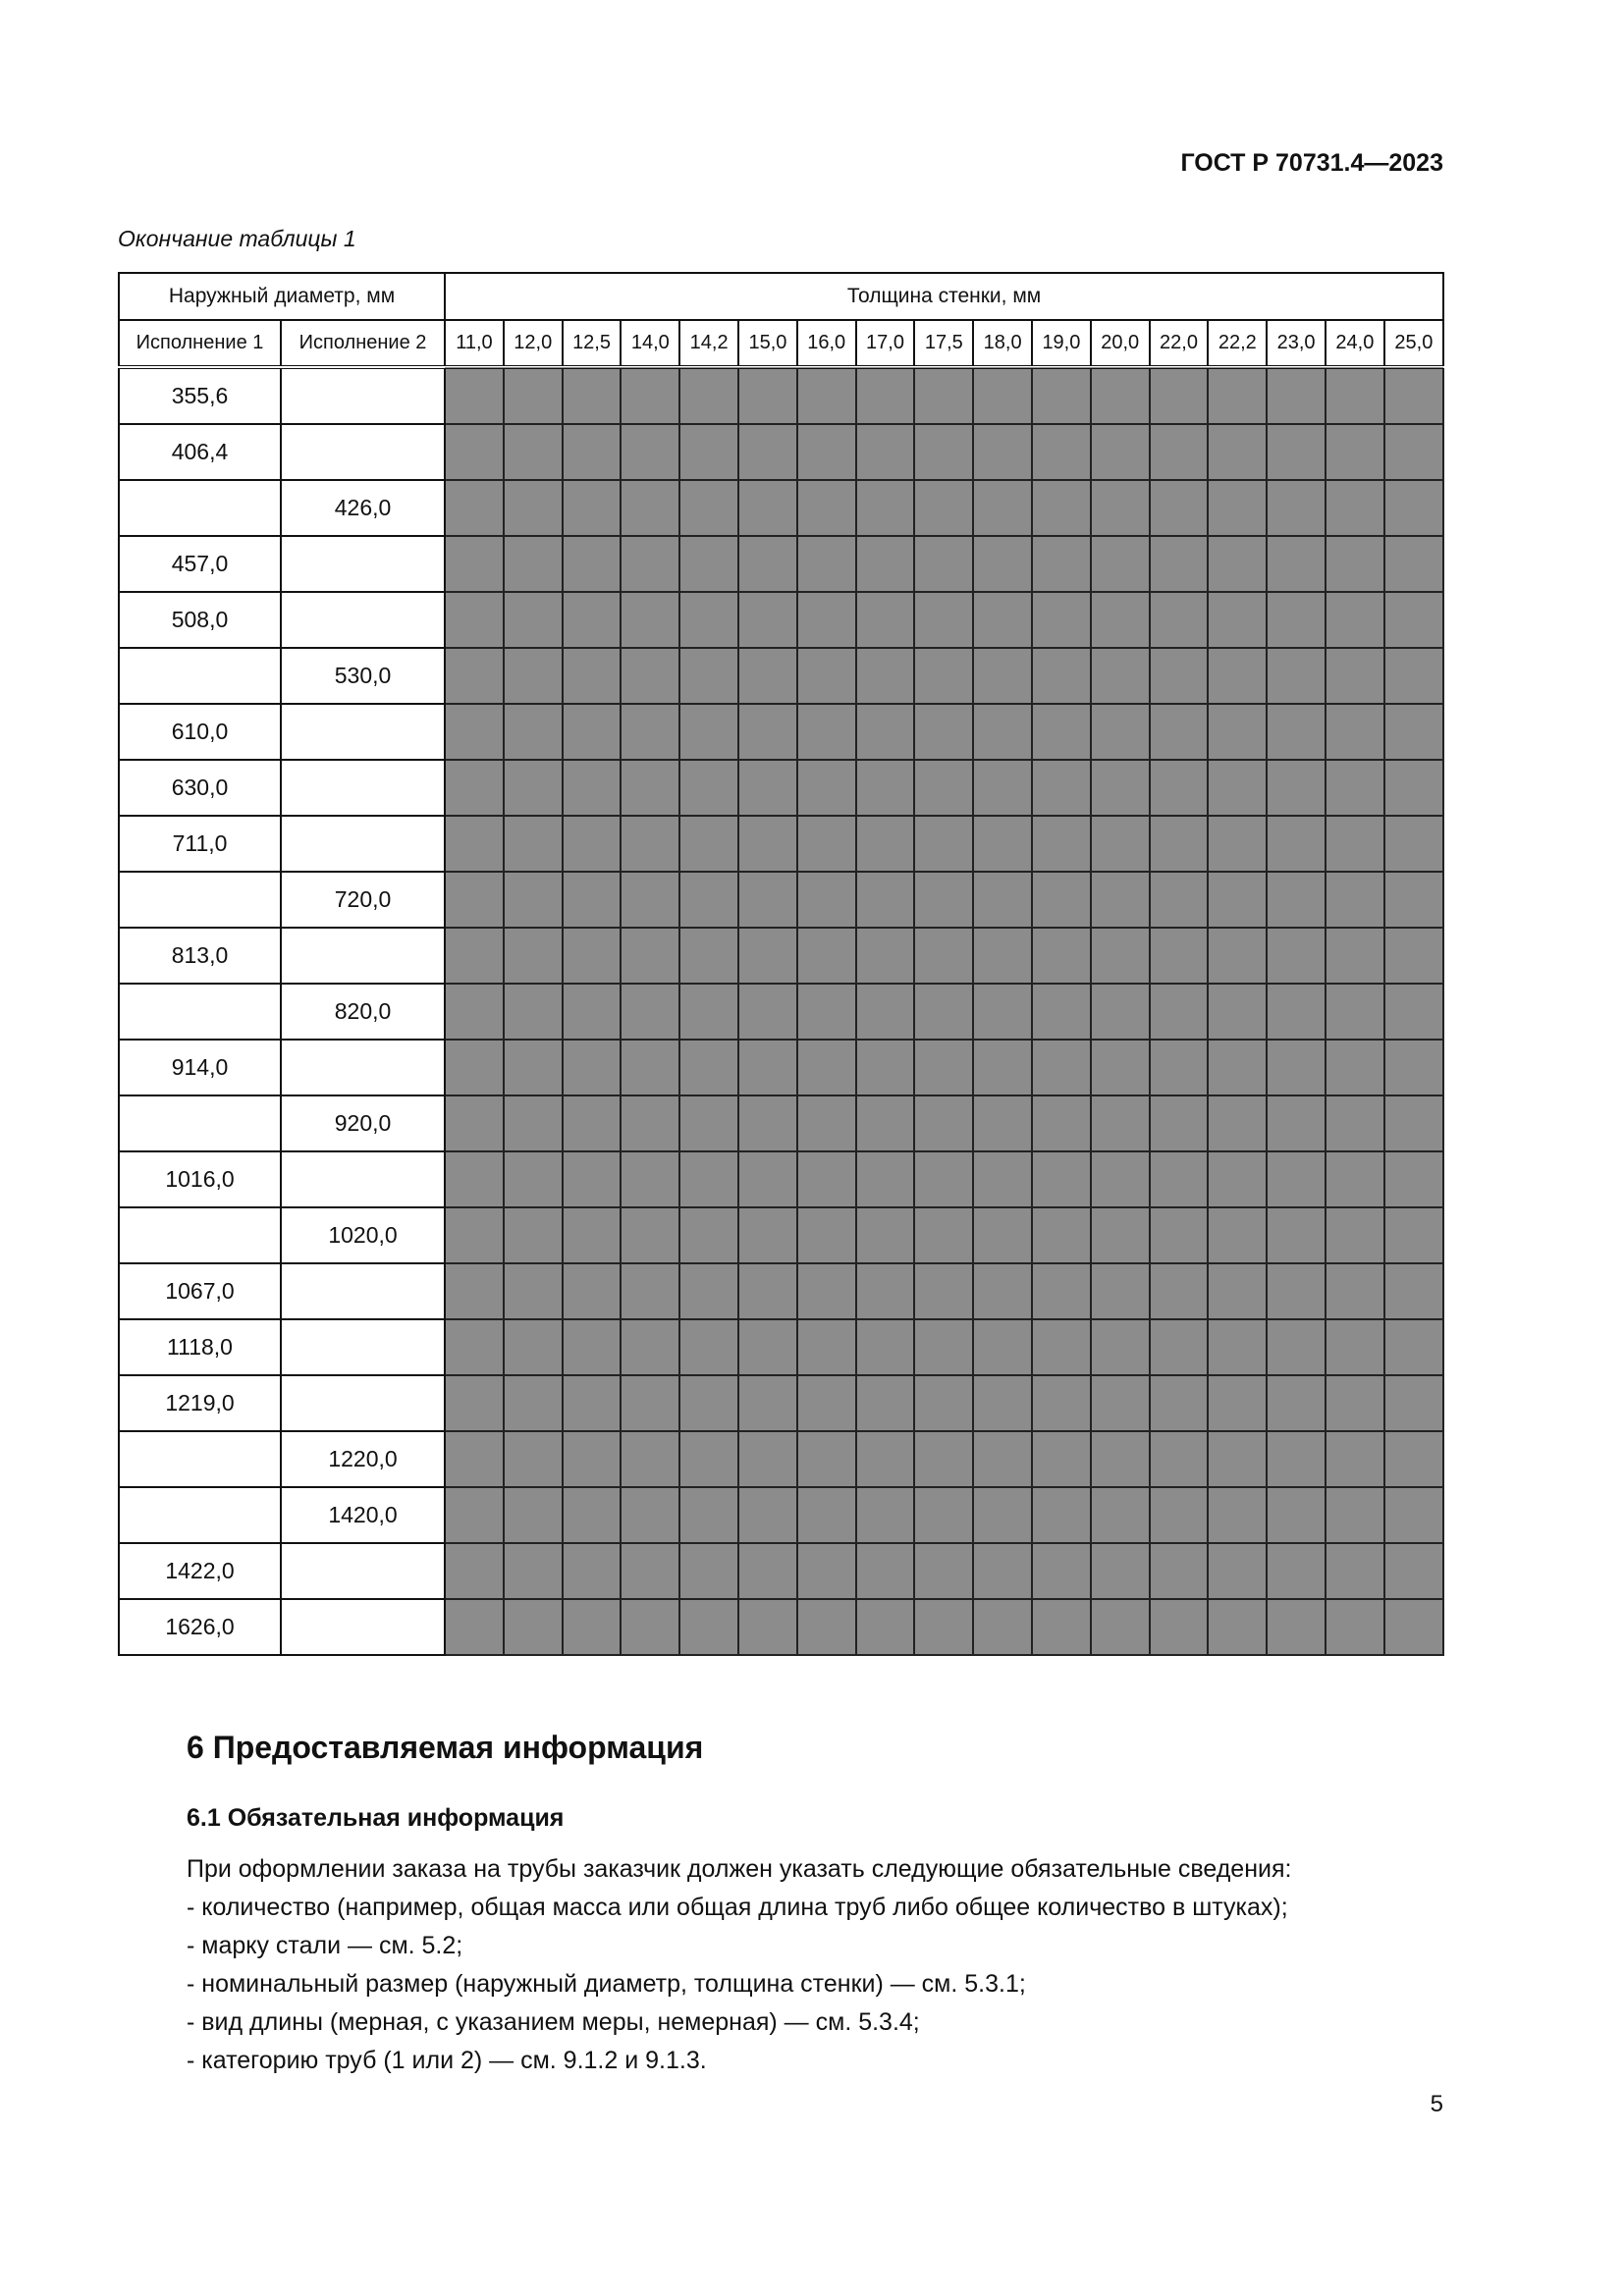  Describe the element at coordinates (237, 238) in the screenshot. I see `table-caption: Окончание таблицы 1` at that location.